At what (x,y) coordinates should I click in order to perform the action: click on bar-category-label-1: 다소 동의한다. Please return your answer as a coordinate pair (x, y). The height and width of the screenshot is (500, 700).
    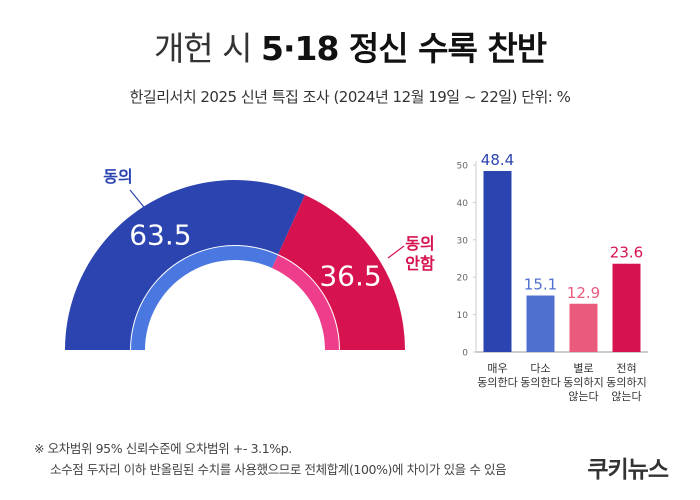
    Looking at the image, I should click on (540, 375).